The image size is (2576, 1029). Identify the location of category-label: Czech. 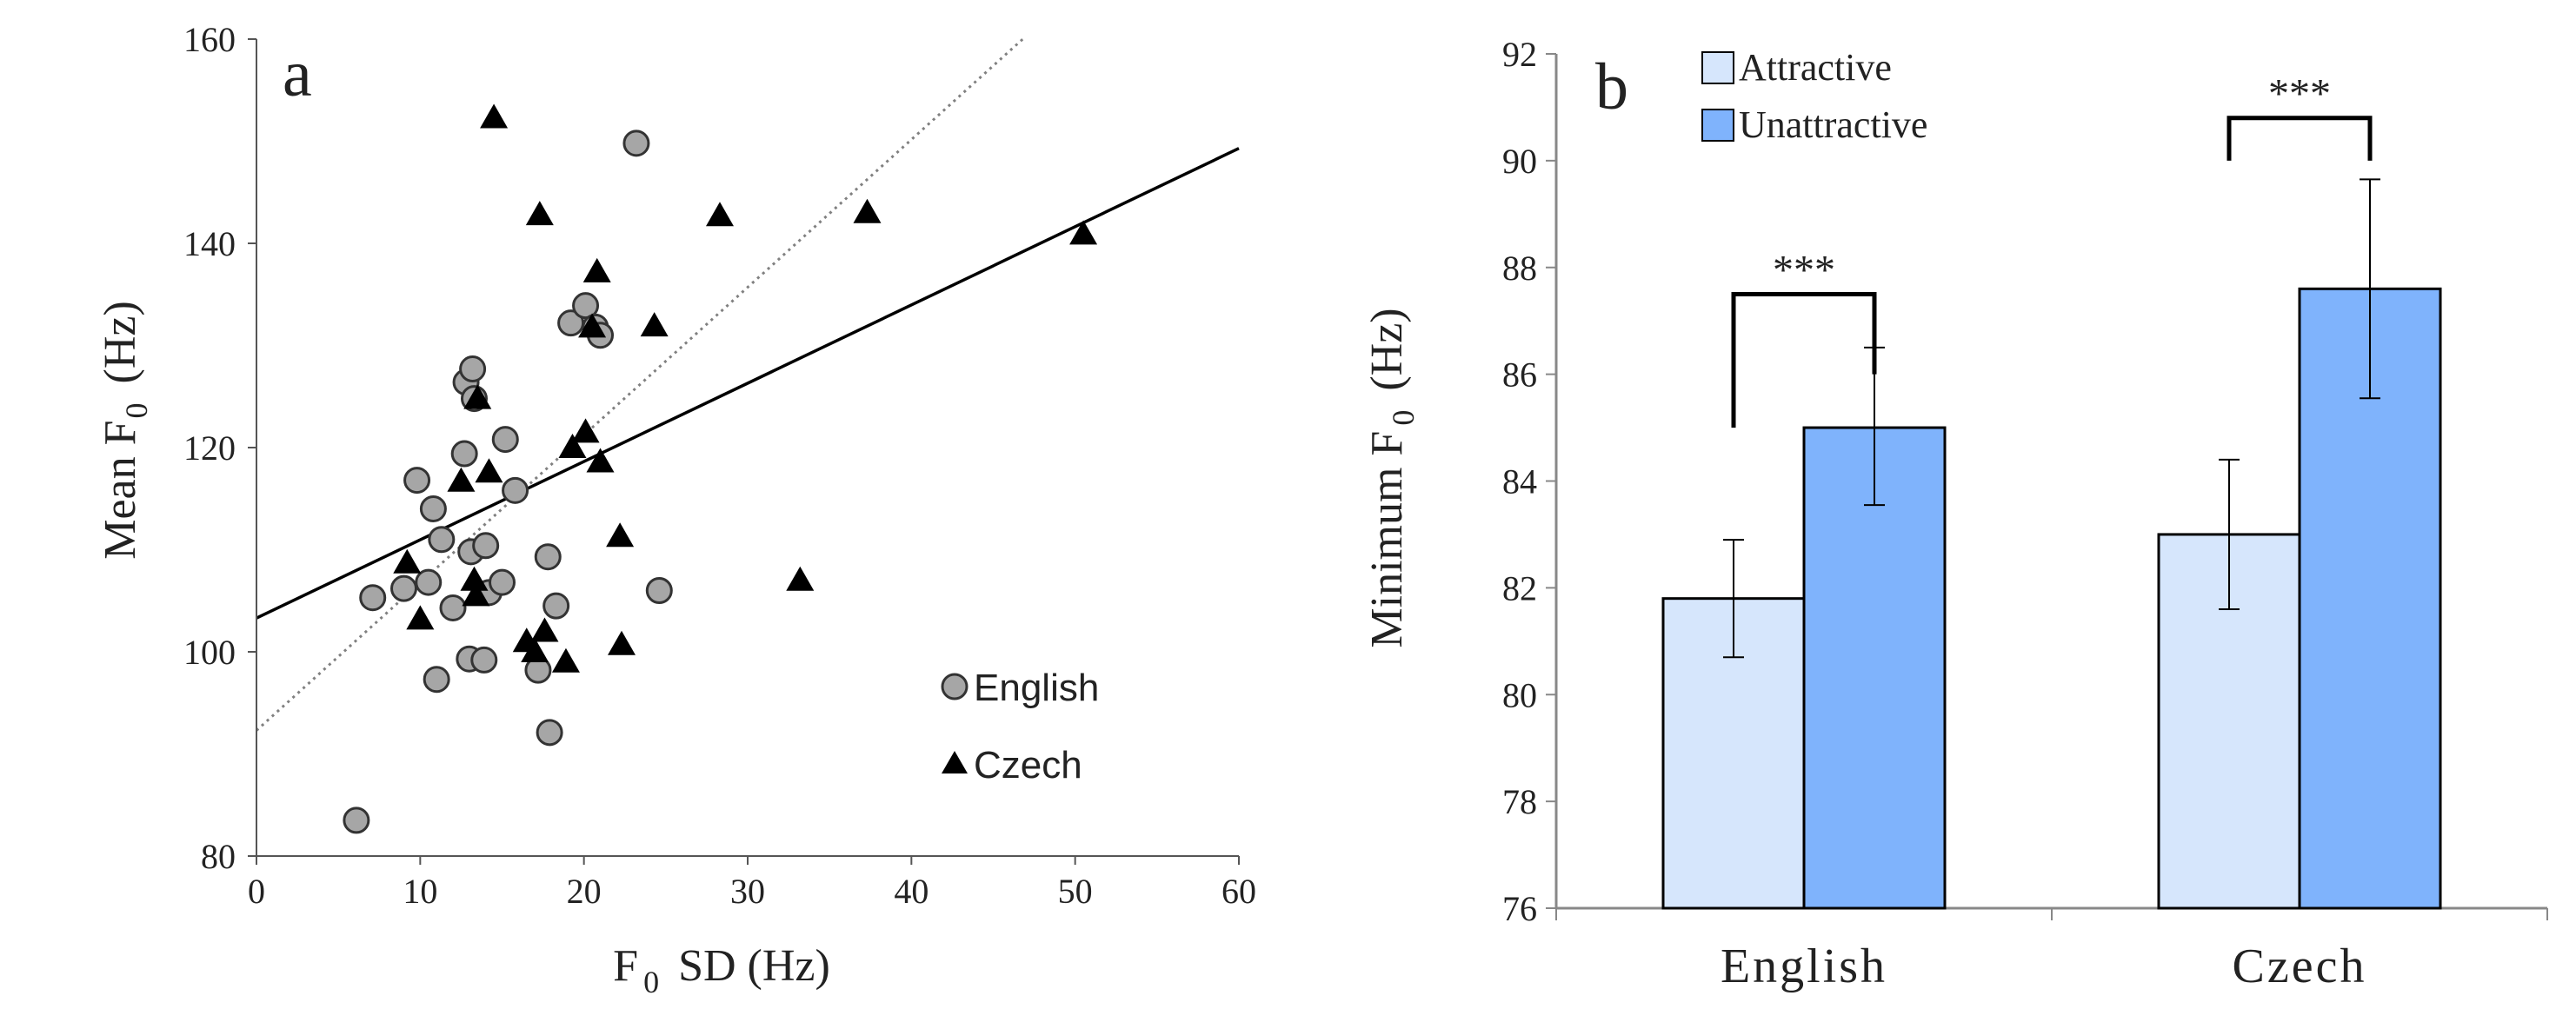
(2300, 966).